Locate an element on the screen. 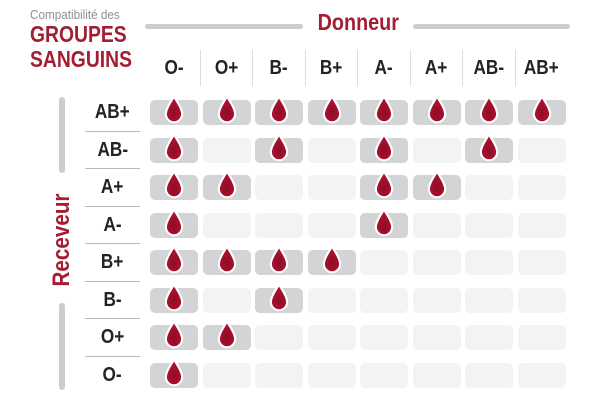 This screenshot has width=600, height=400. donor-axis-label-text: Donneur is located at coordinates (358, 22).